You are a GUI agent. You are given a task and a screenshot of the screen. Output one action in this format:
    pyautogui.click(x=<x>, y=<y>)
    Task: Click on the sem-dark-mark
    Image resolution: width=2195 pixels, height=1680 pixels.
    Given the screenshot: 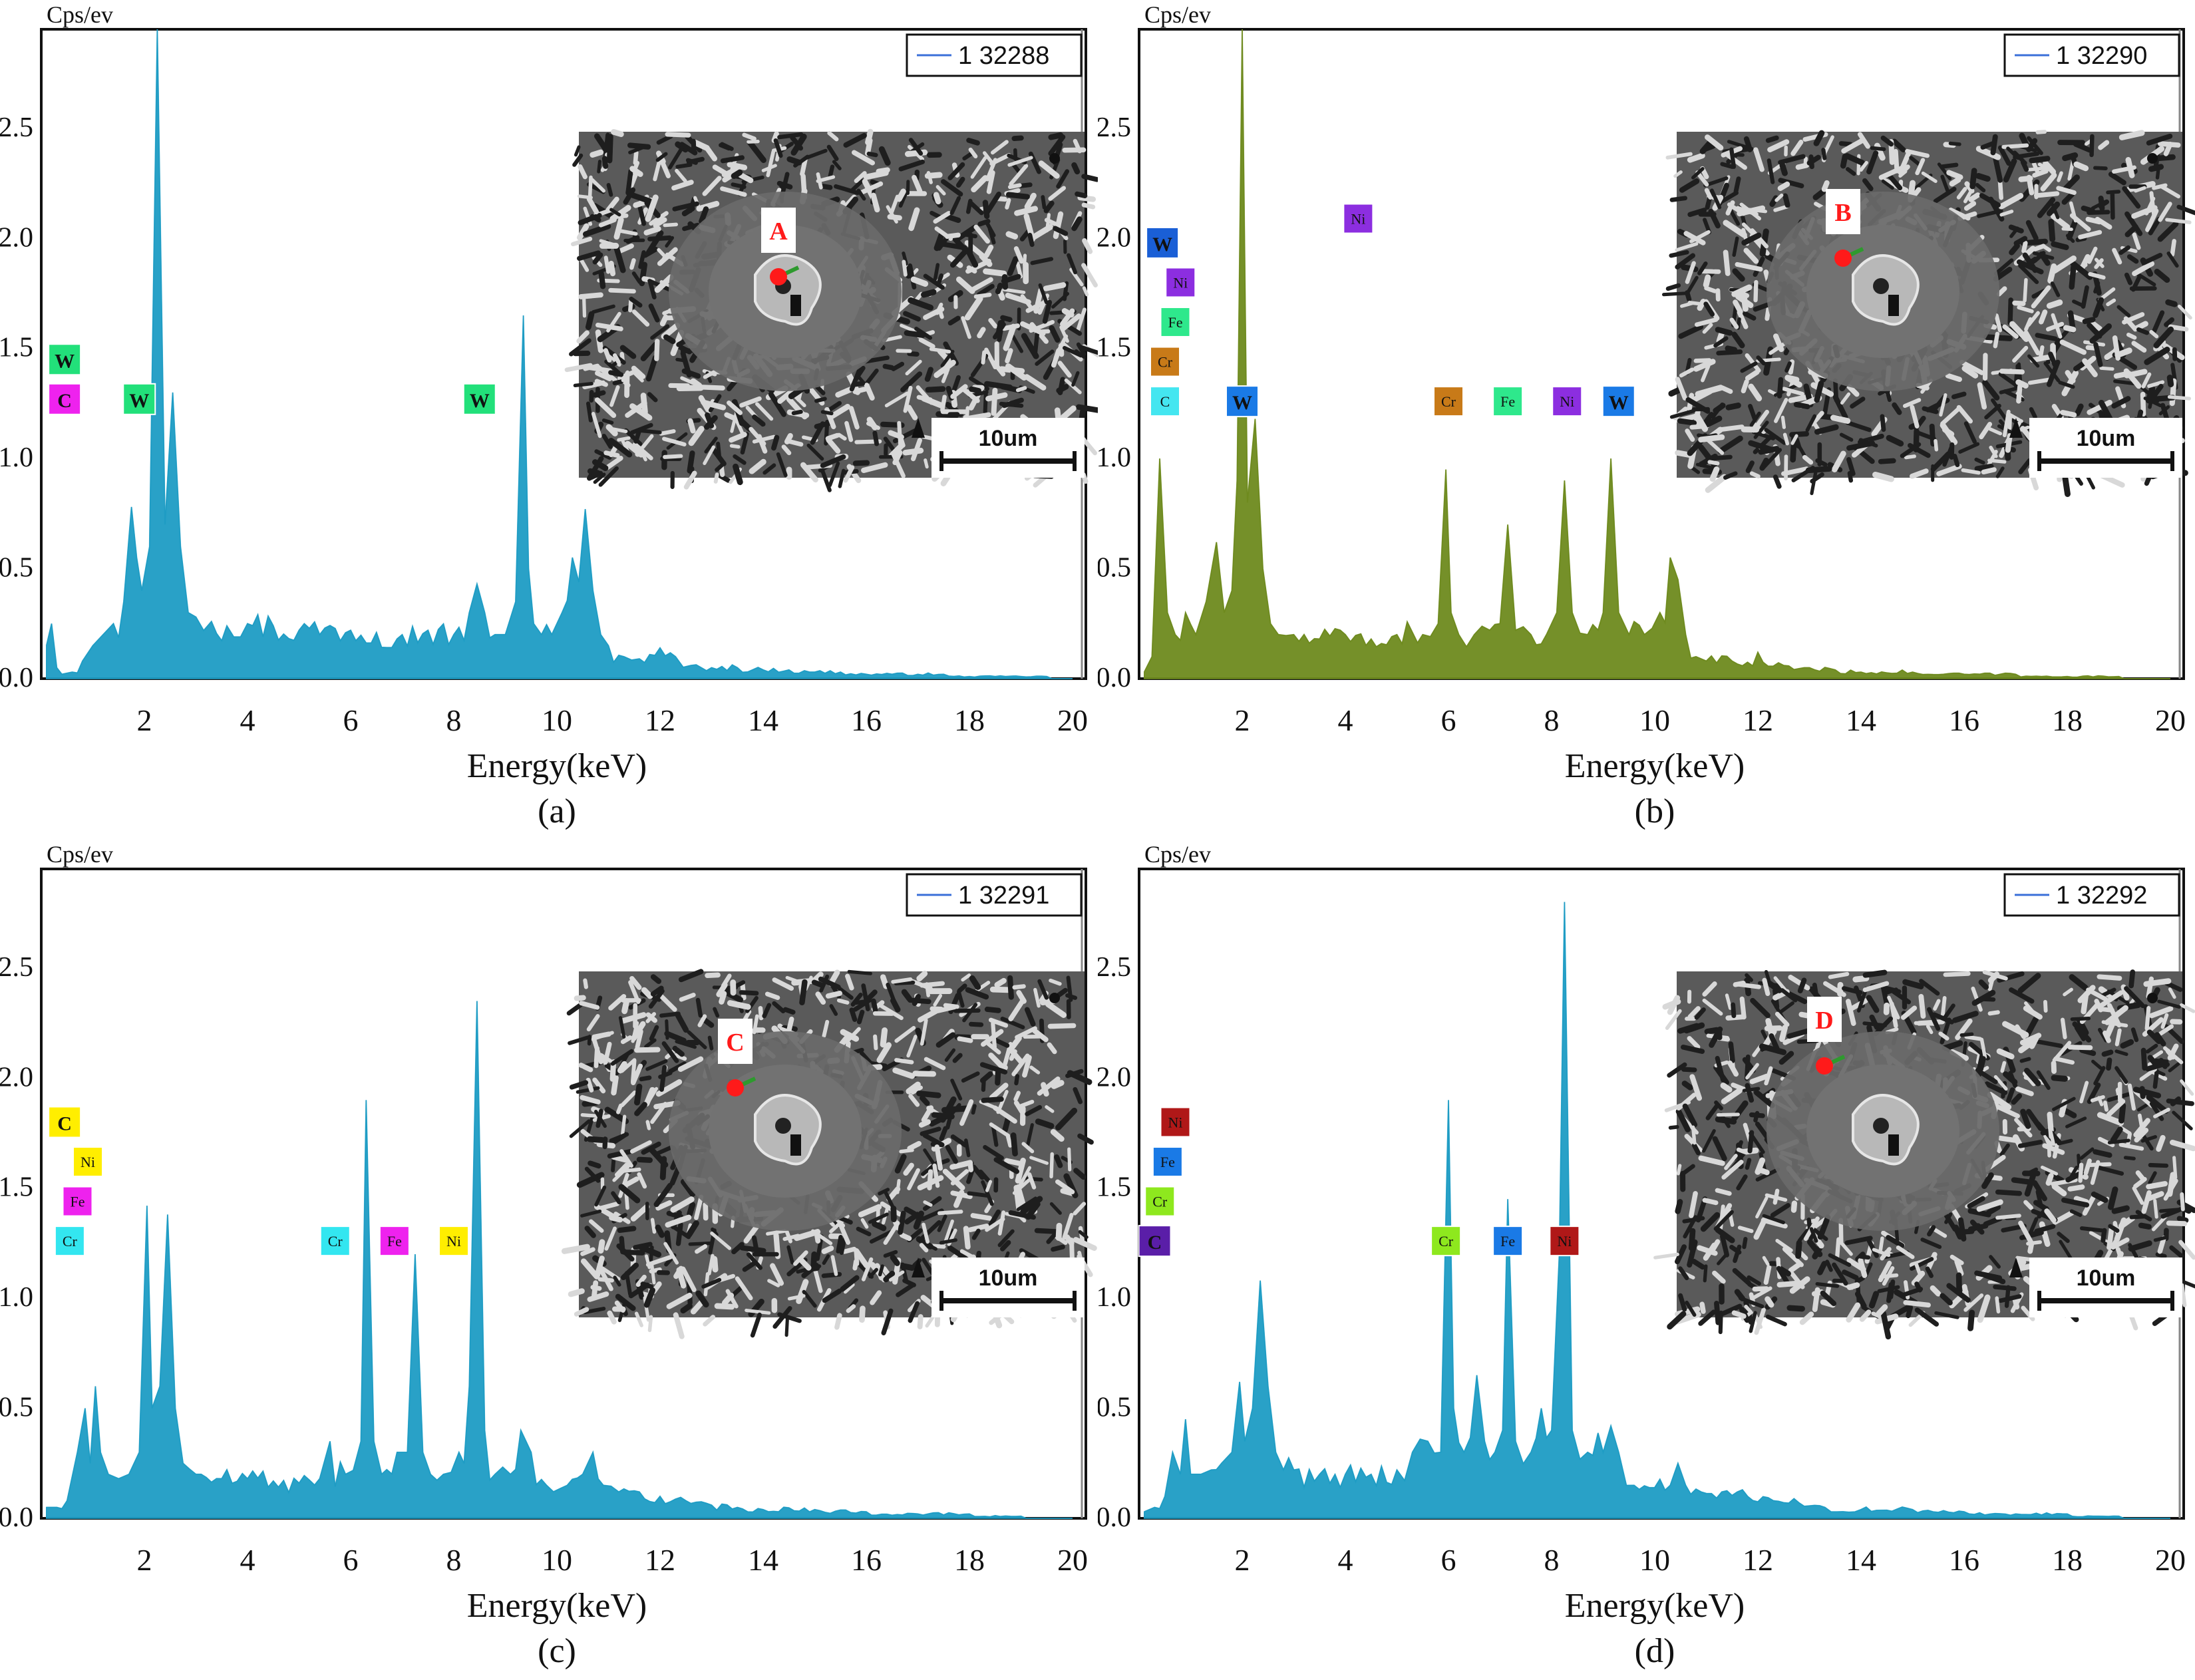 What is the action you would take?
    pyautogui.click(x=2016, y=1267)
    